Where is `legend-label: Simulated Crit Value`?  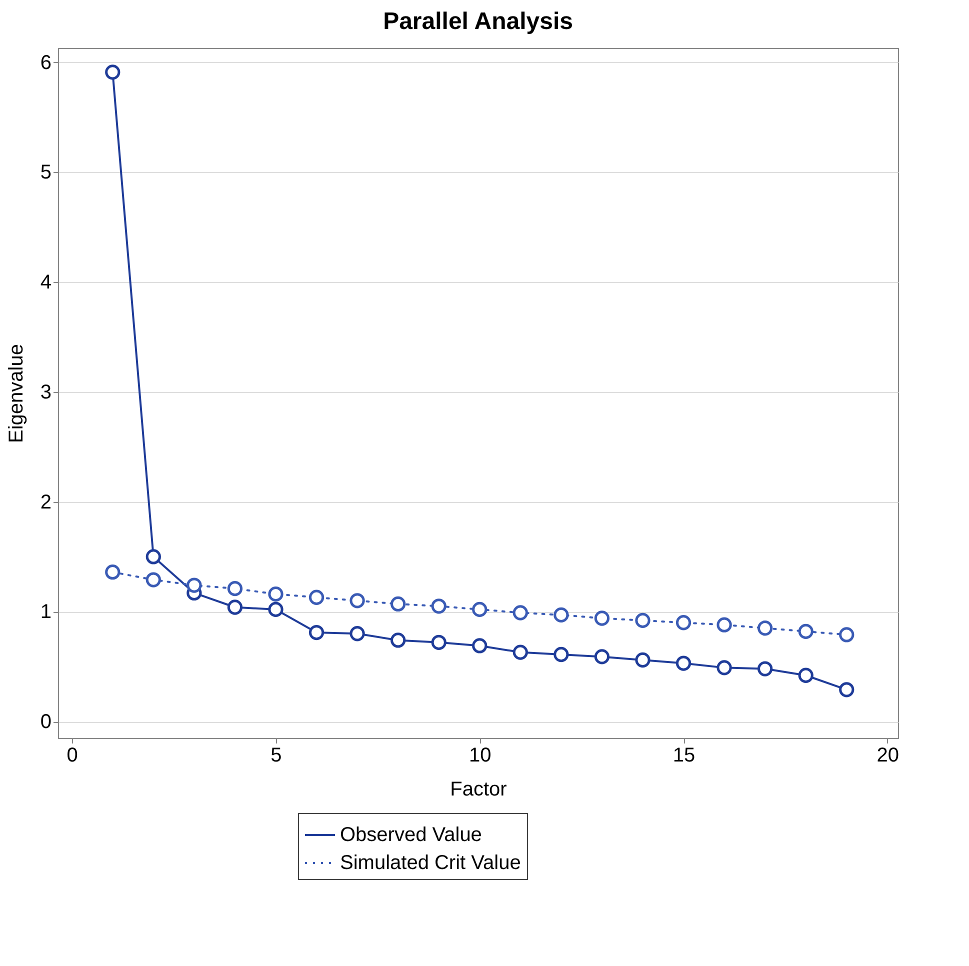 legend-label: Simulated Crit Value is located at coordinates (430, 863).